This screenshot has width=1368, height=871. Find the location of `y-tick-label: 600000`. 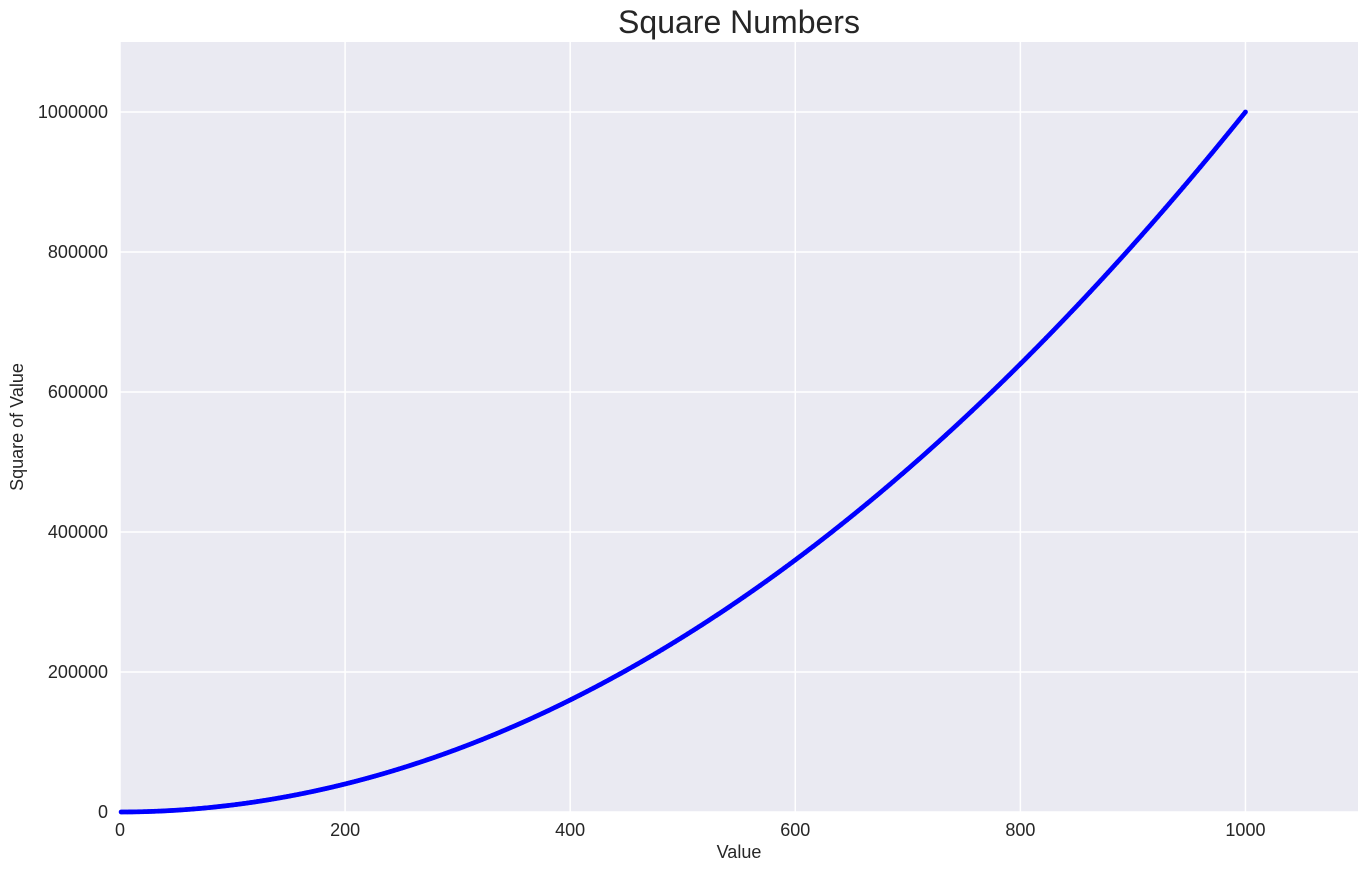

y-tick-label: 600000 is located at coordinates (78, 392).